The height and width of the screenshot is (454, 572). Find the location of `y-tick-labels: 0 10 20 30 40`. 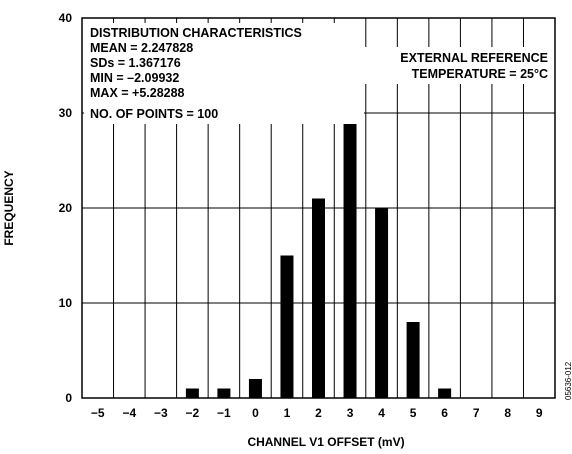

y-tick-labels: 0 10 20 30 40 is located at coordinates (66, 208).